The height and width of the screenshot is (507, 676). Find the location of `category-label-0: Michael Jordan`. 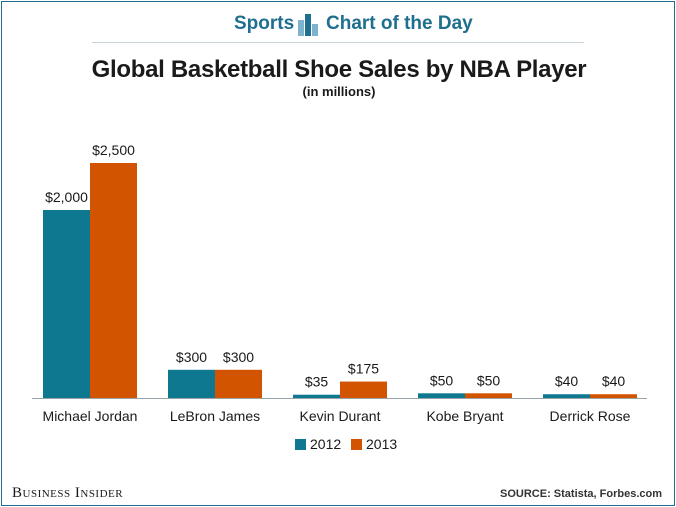

category-label-0: Michael Jordan is located at coordinates (90, 416).